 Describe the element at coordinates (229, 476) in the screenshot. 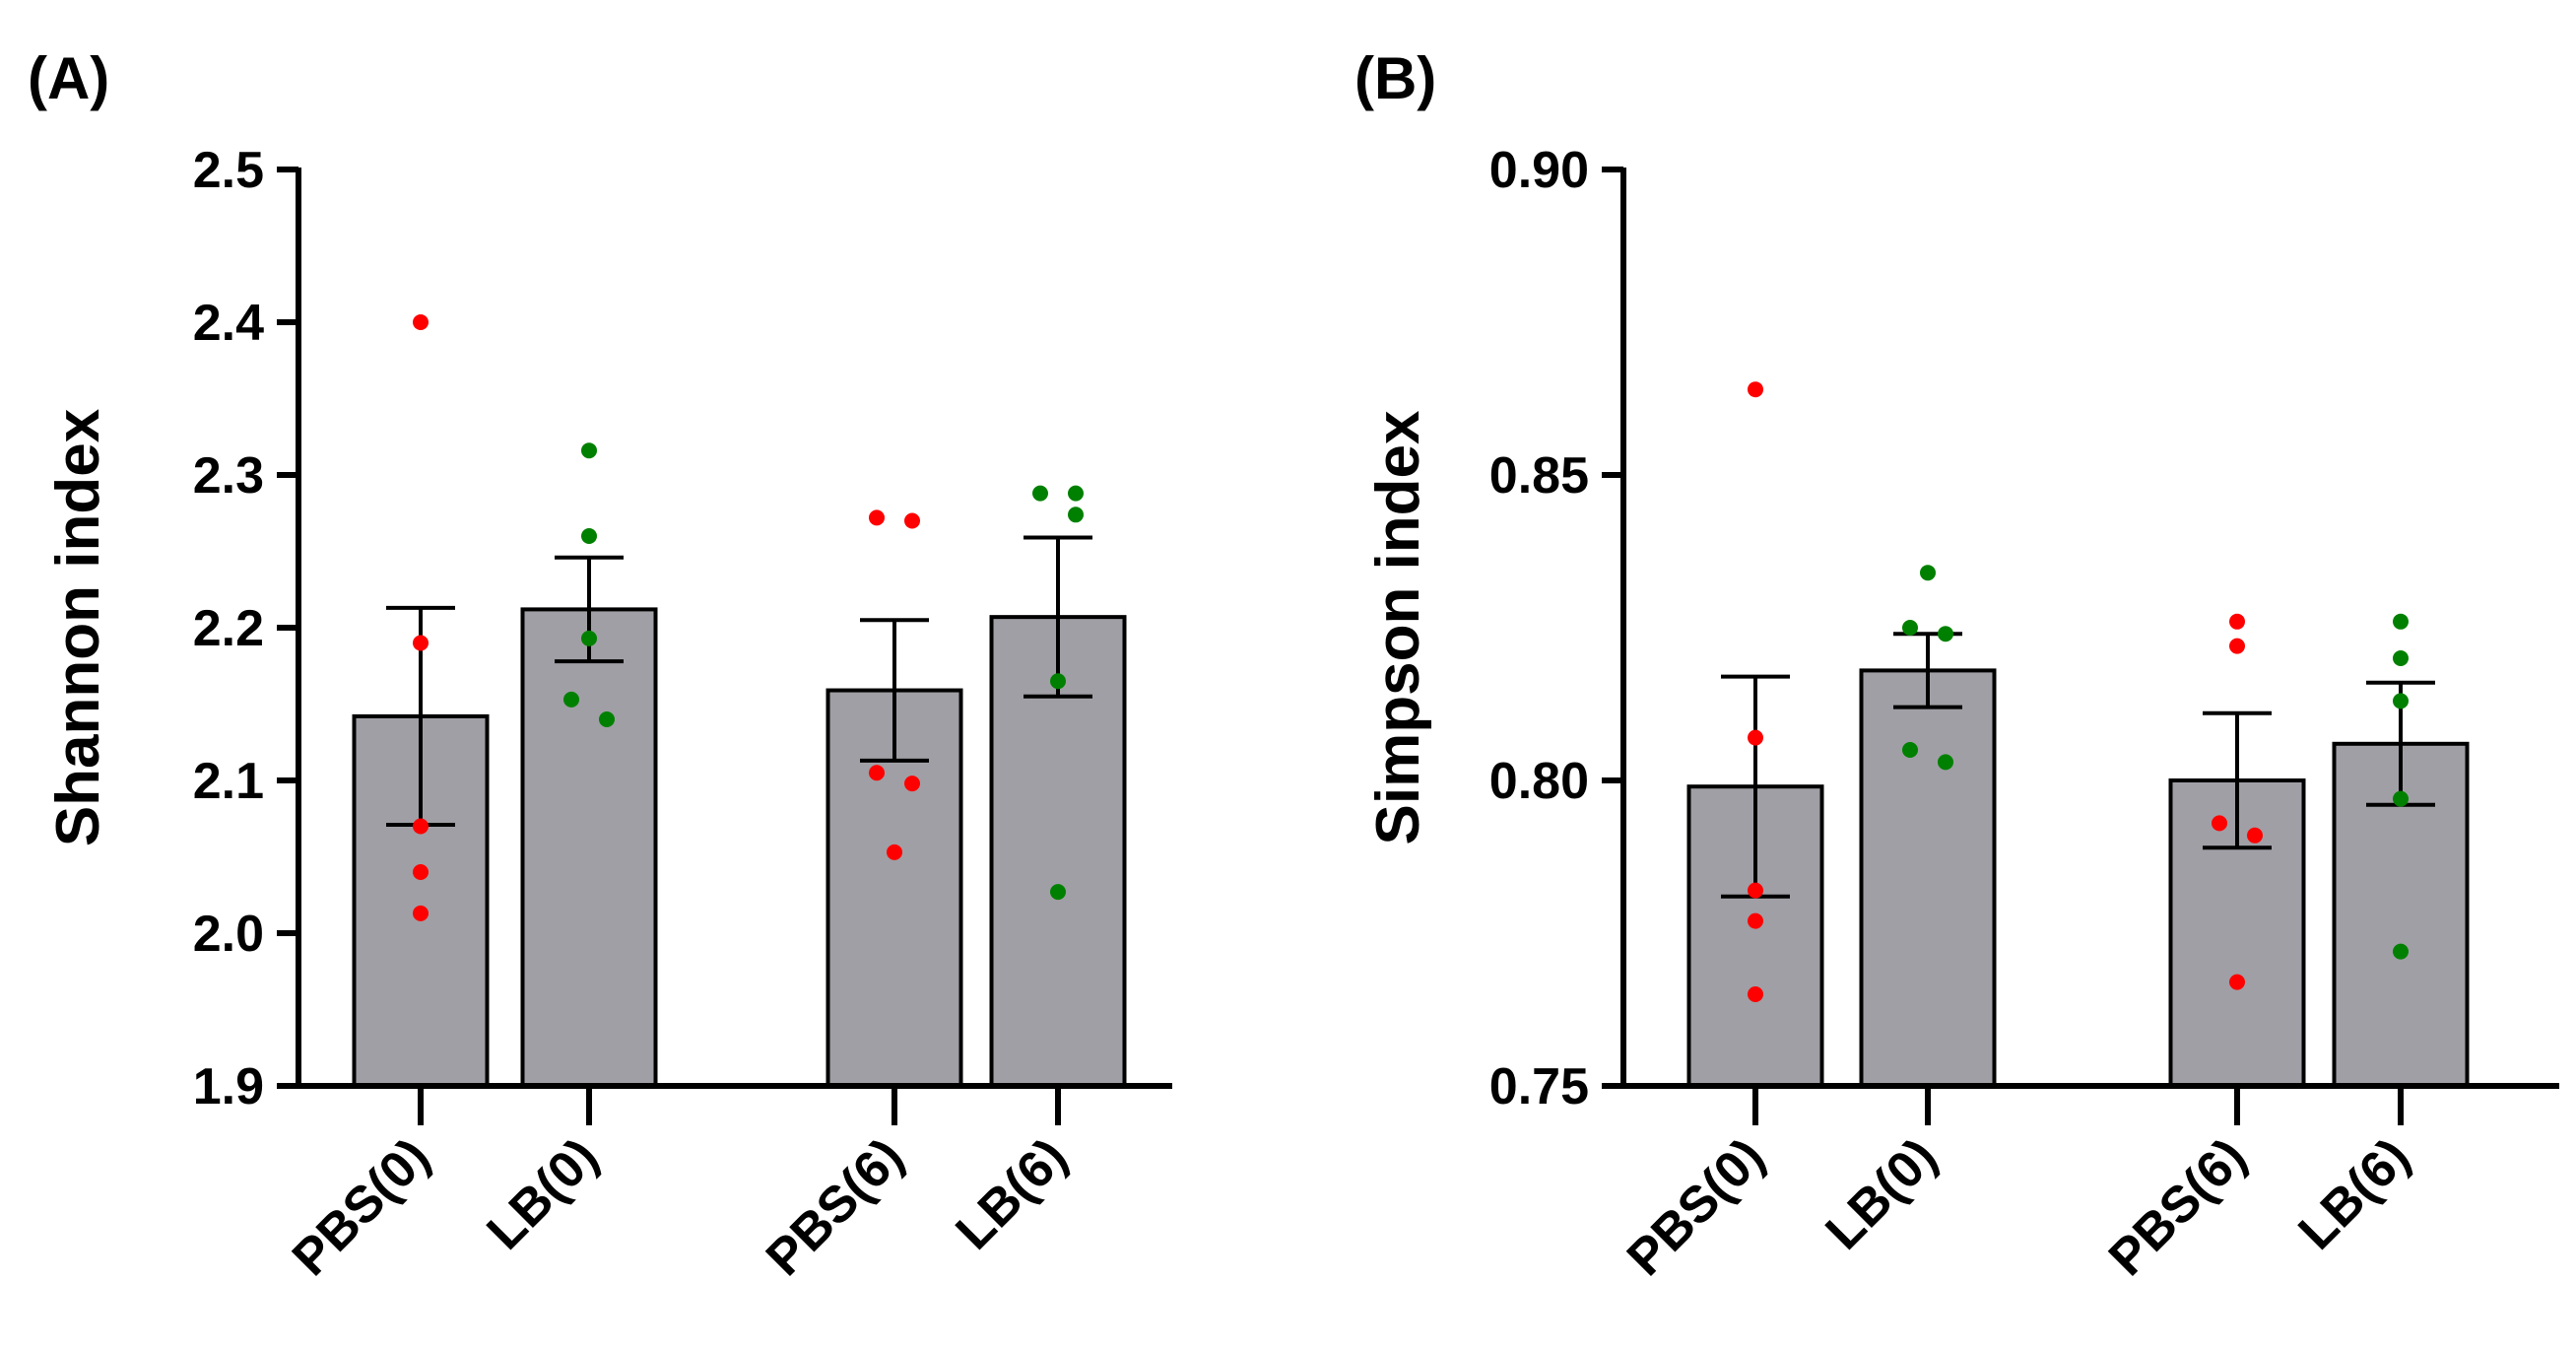

I see `y-tick-label: 2.3` at that location.